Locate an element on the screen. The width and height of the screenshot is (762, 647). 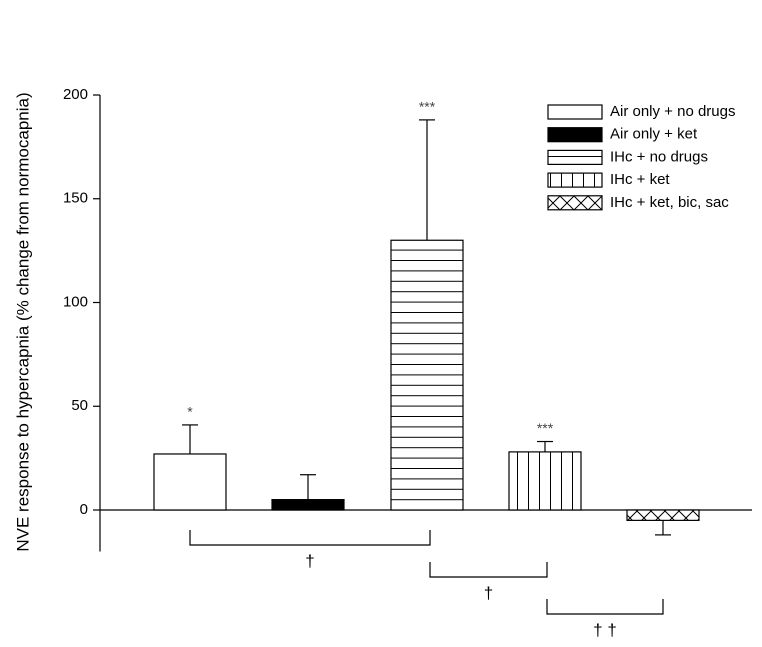
y-tick-label: 100 is located at coordinates (75, 301).